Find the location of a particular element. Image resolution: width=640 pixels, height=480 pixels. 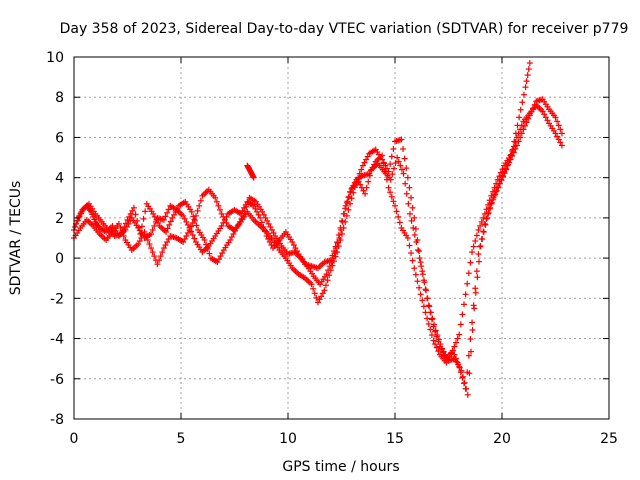

y-tick-label: 8 is located at coordinates (59, 98).